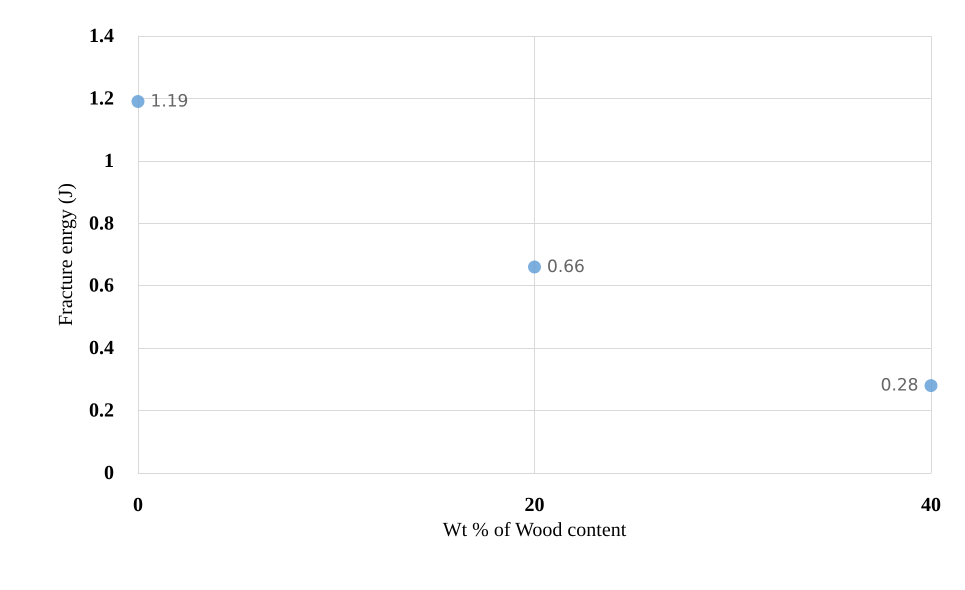 The height and width of the screenshot is (590, 965). Describe the element at coordinates (169, 102) in the screenshot. I see `data-label: 1.19` at that location.